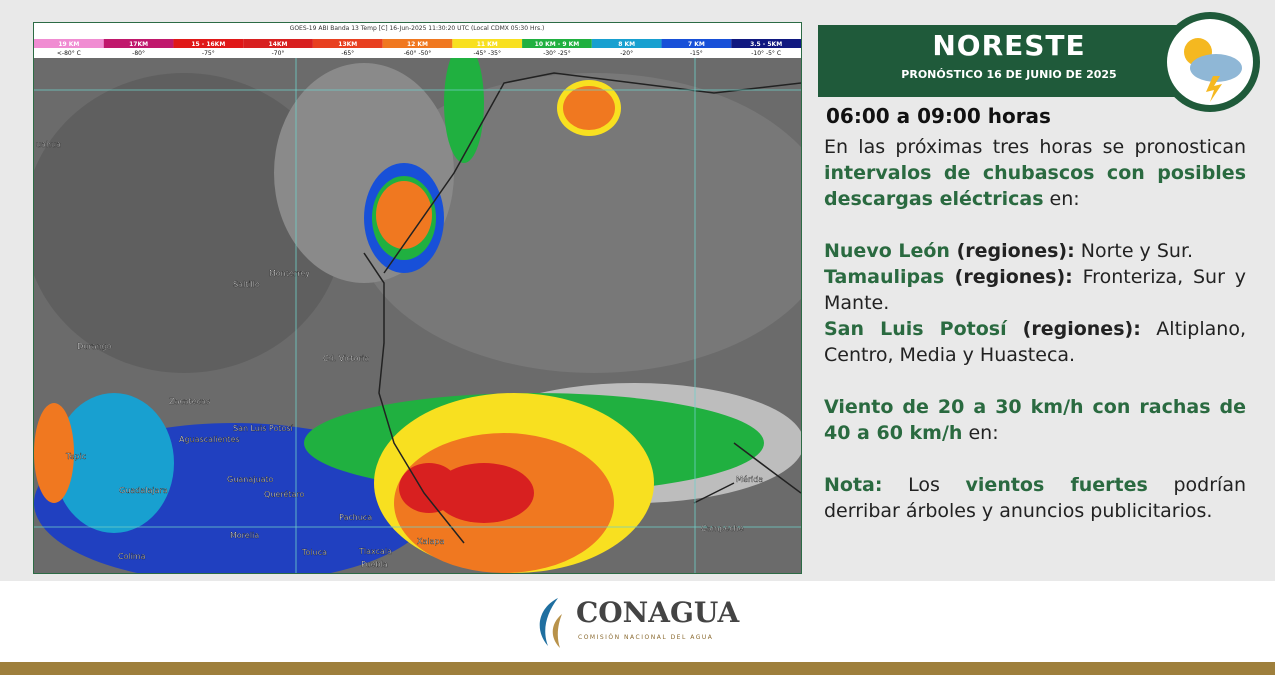 Image resolution: width=1275 pixels, height=675 pixels. Describe the element at coordinates (696, 53) in the screenshot. I see `legend-temp: -15°` at that location.